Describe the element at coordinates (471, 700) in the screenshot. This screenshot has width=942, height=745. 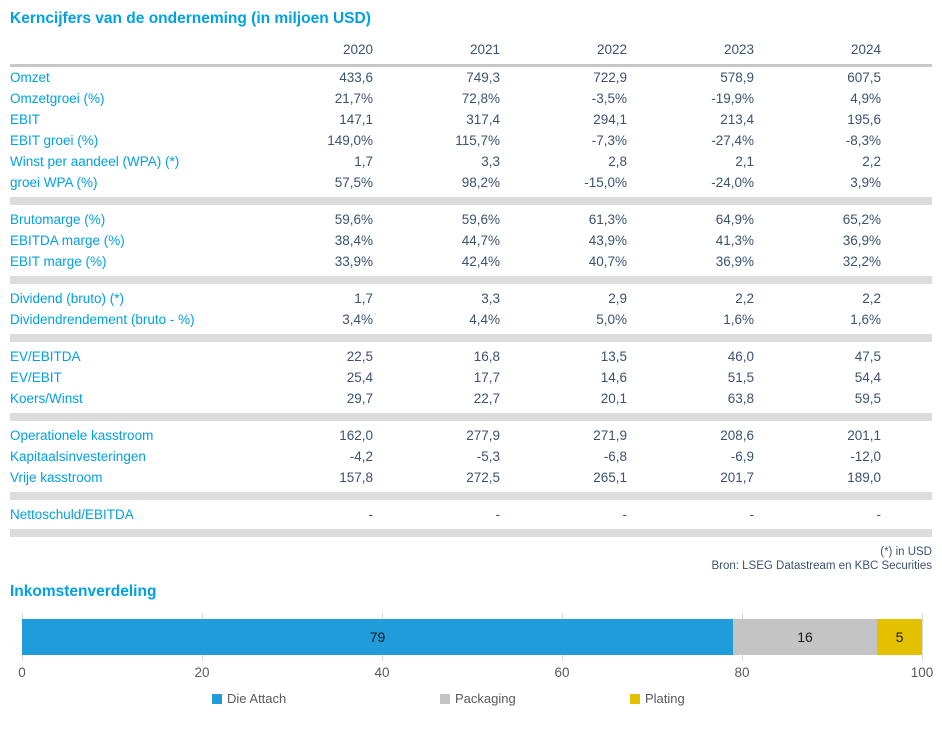
I see `chart-legend: Die Attach Packaging Plating` at that location.